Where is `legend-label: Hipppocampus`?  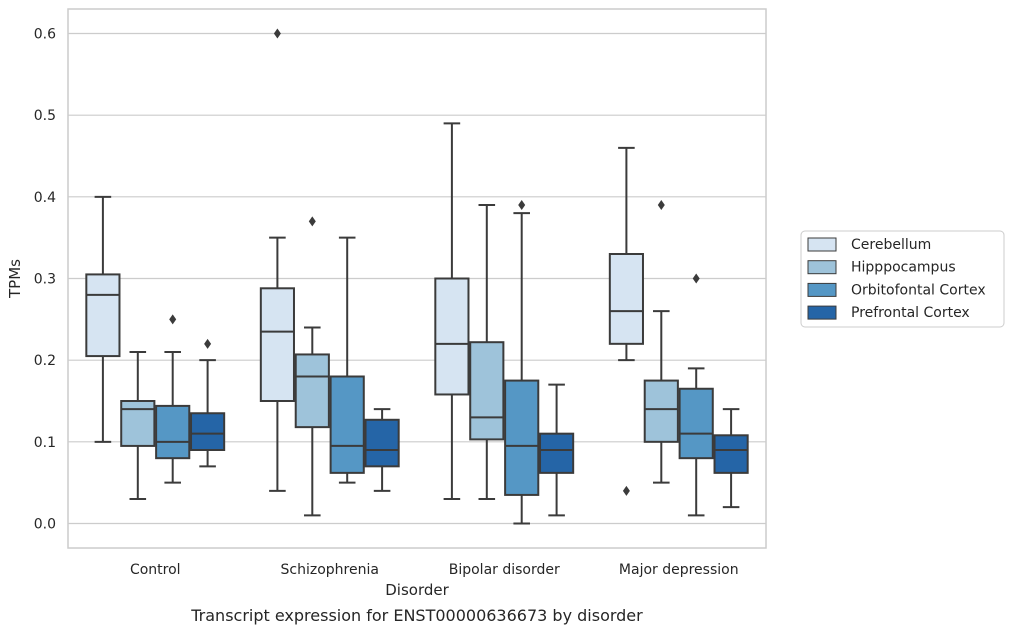
legend-label: Hipppocampus is located at coordinates (903, 268).